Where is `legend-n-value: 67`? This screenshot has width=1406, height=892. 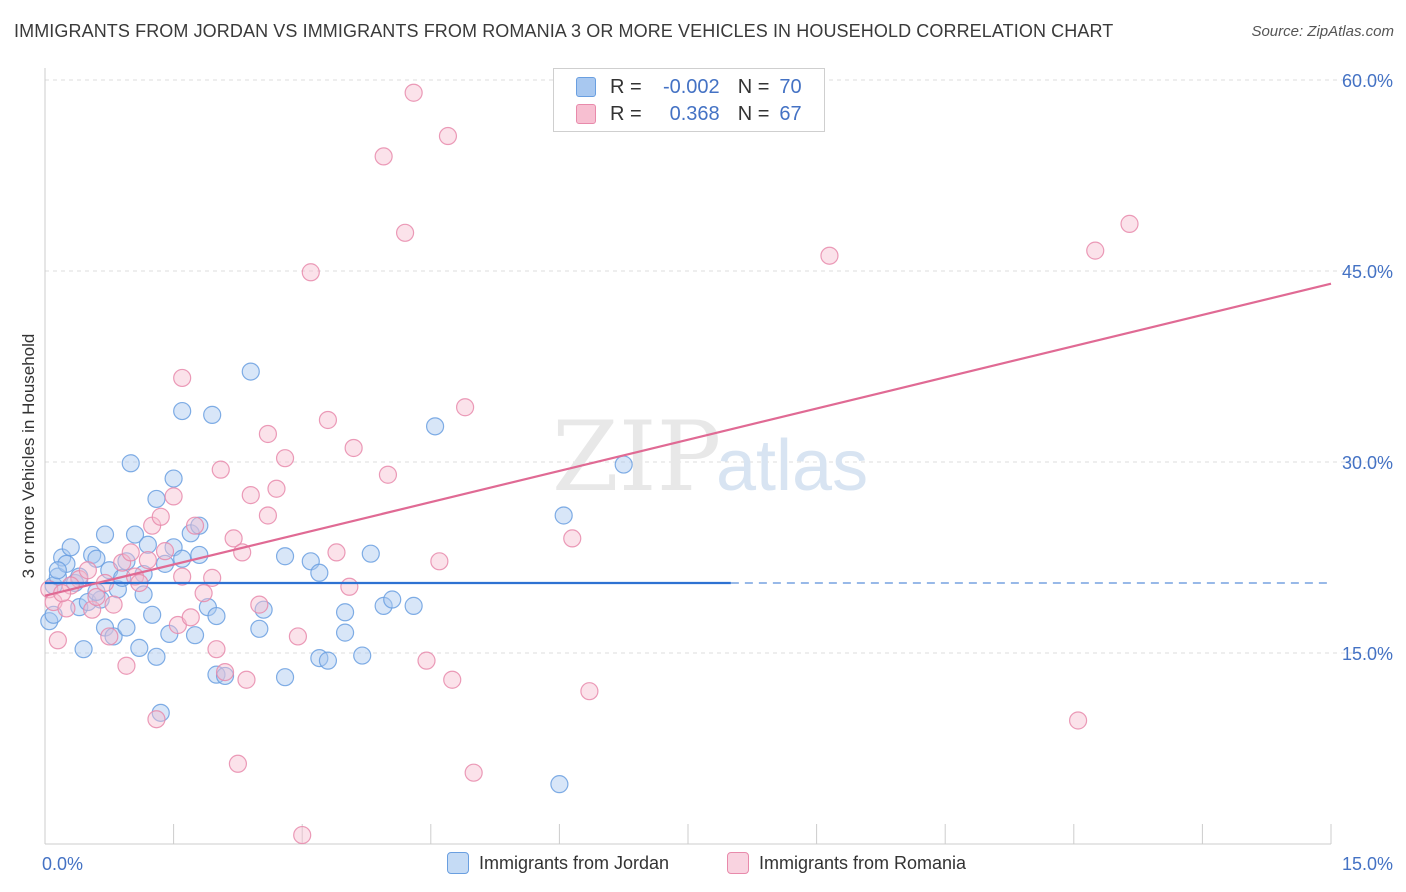
legend-n-value: 67 is located at coordinates (790, 113).